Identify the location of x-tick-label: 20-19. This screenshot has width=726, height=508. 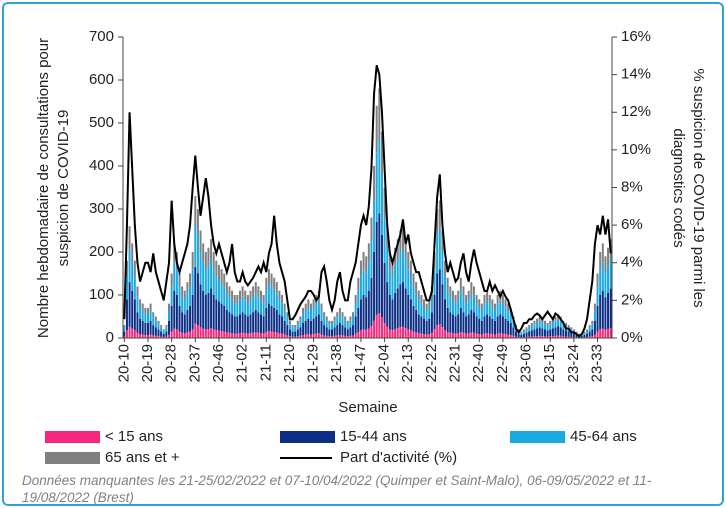
(147, 363).